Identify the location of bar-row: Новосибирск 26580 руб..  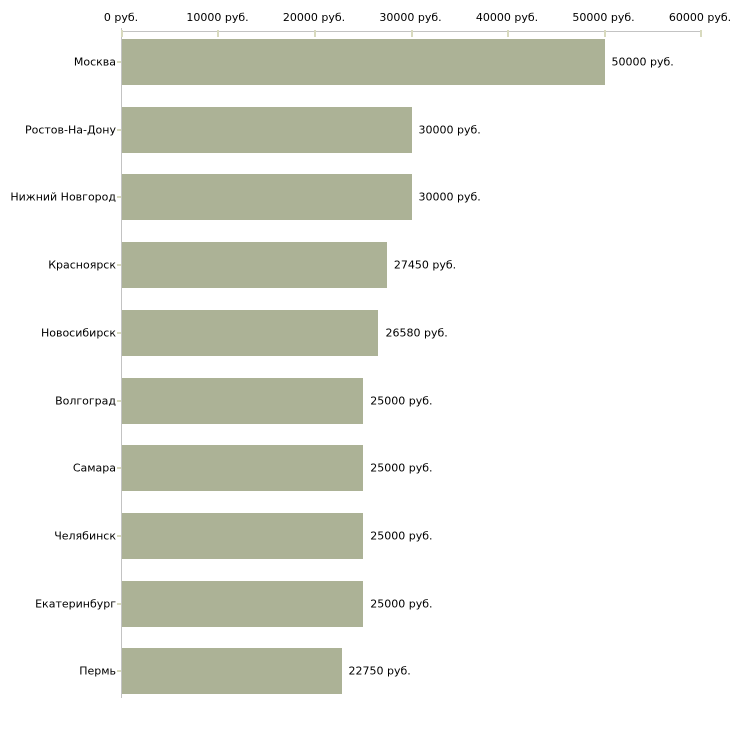
(371, 332).